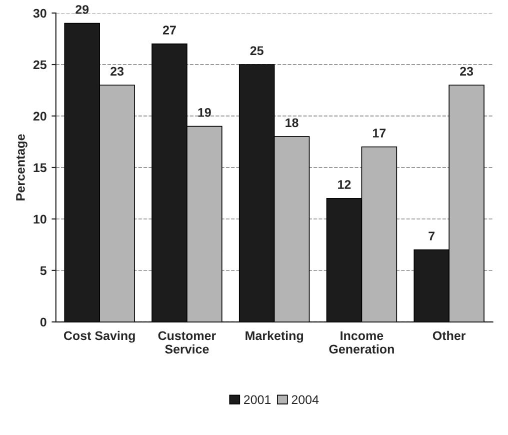 Image resolution: width=508 pixels, height=435 pixels. I want to click on x-tick-label: Other, so click(449, 335).